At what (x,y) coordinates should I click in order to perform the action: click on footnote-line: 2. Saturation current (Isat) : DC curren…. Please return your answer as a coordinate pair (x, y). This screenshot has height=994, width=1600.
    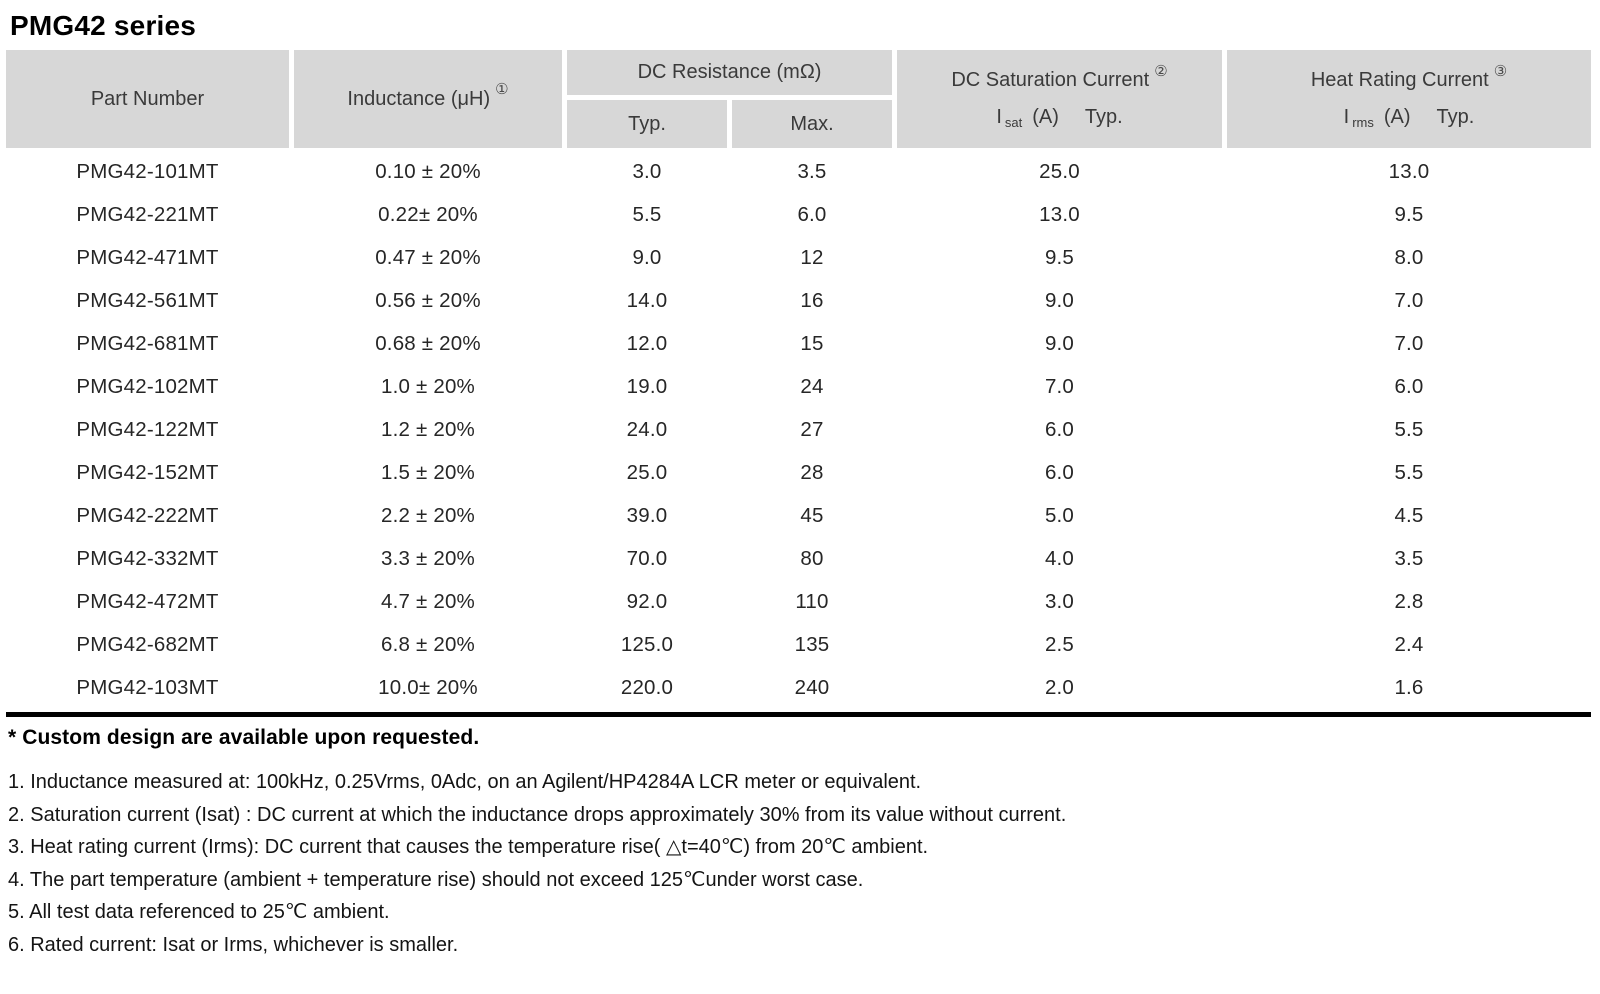
    Looking at the image, I should click on (537, 814).